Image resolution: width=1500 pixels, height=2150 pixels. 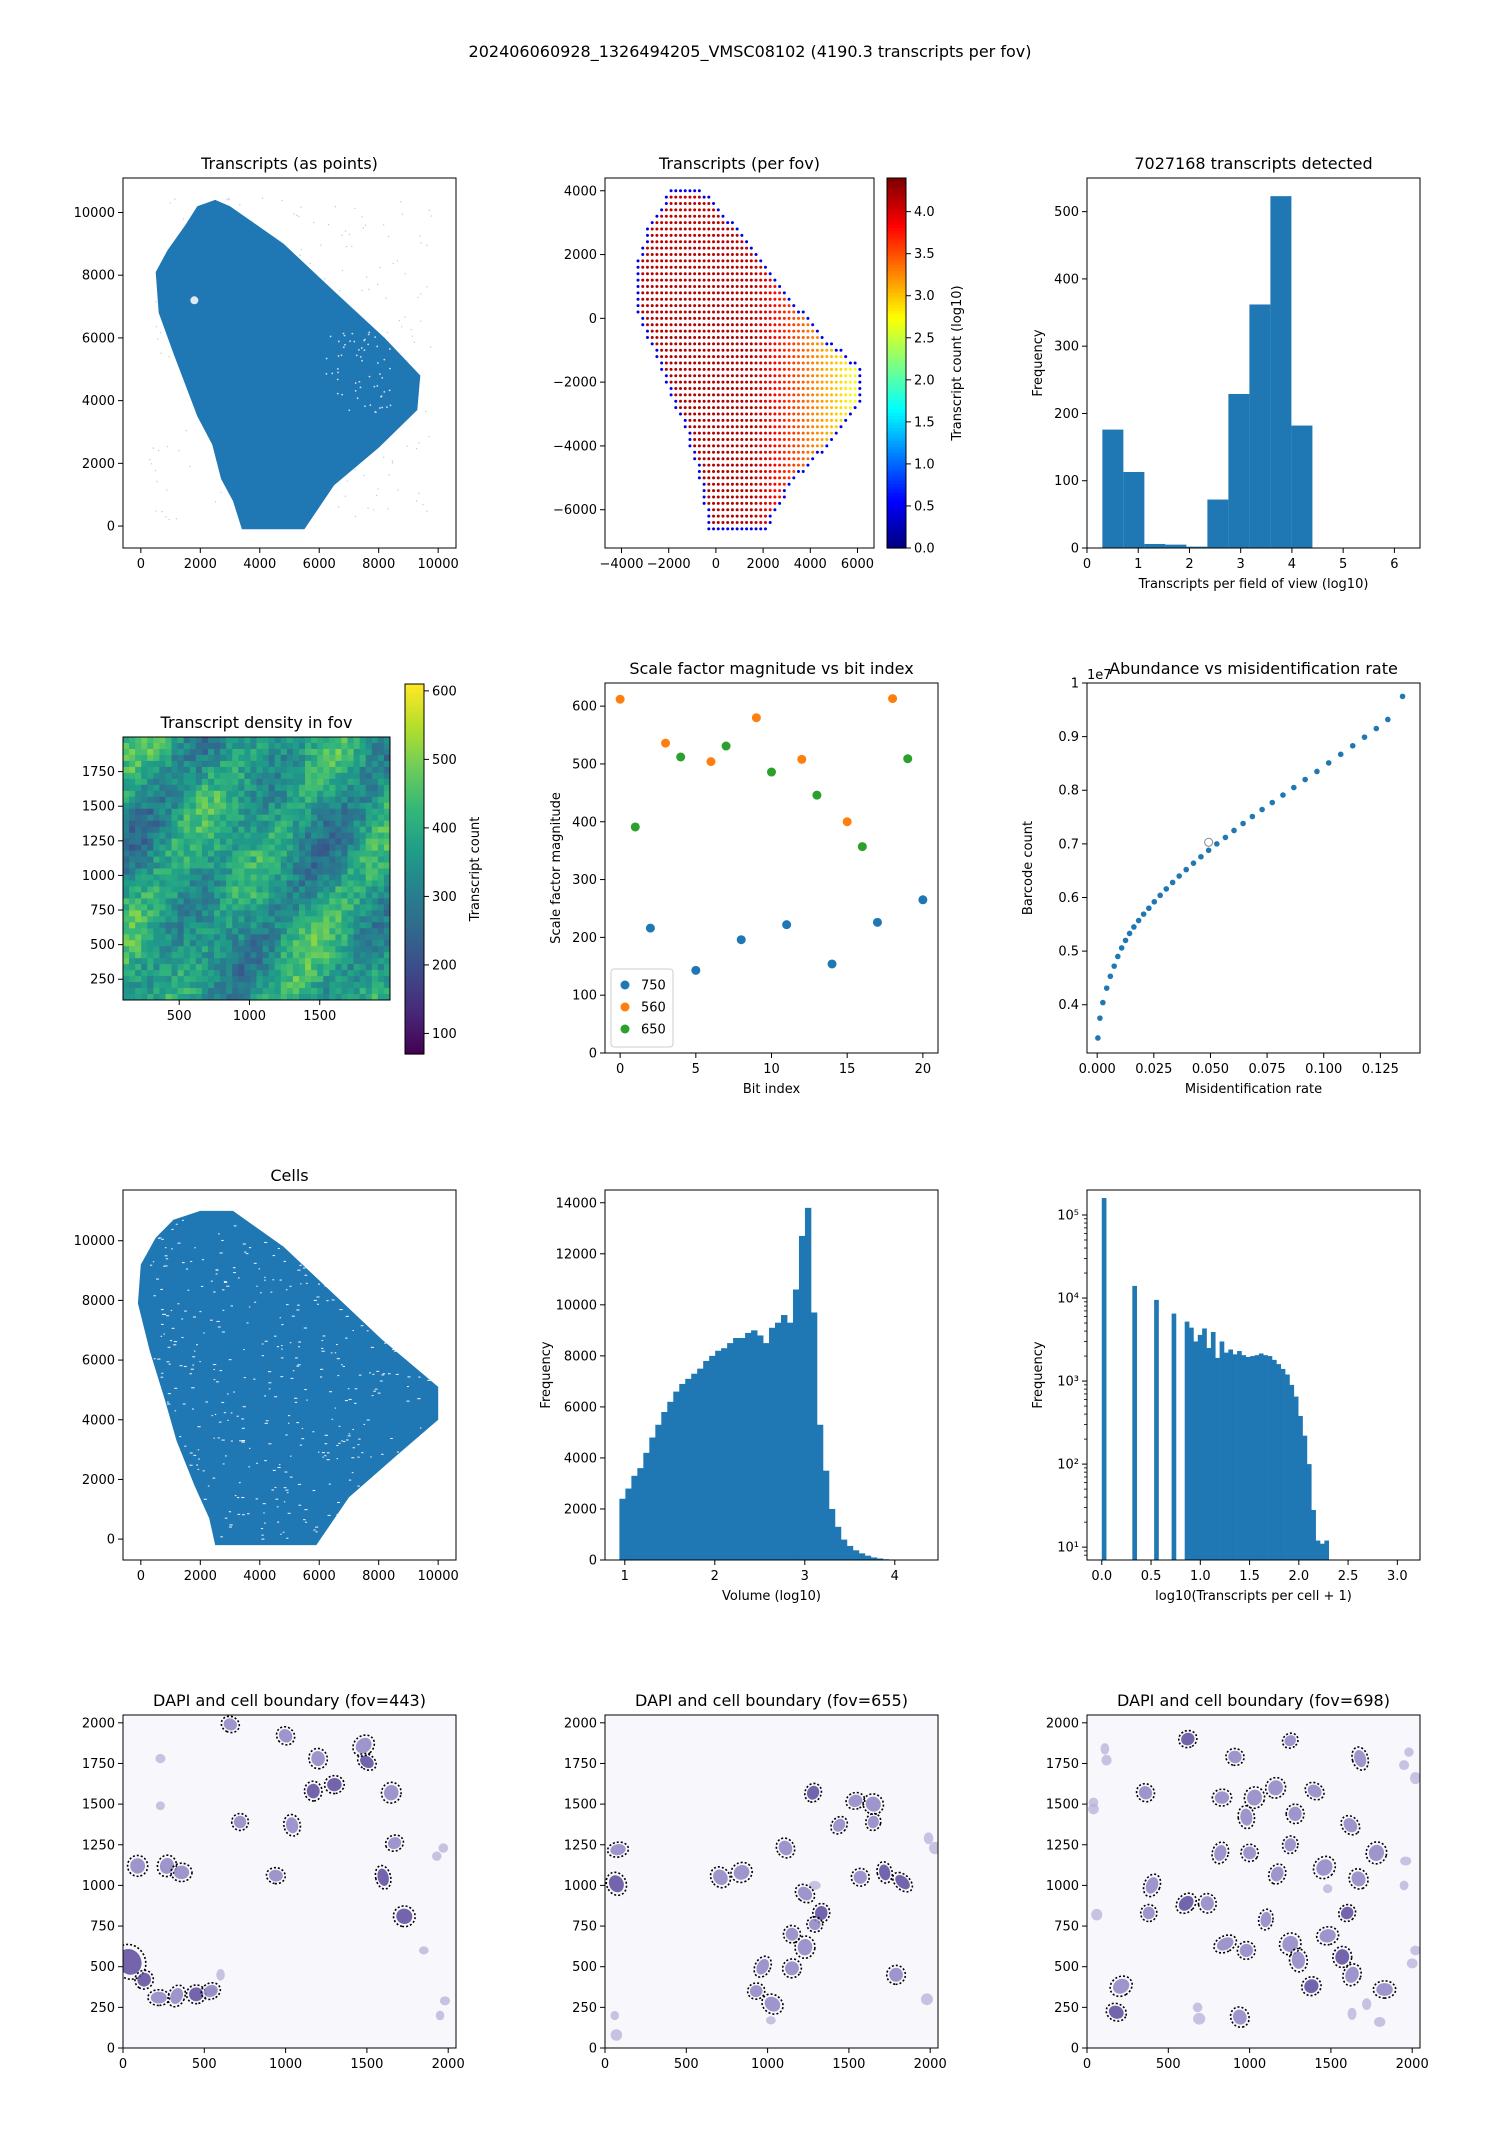 I want to click on colorbar-frame, so click(x=896, y=363).